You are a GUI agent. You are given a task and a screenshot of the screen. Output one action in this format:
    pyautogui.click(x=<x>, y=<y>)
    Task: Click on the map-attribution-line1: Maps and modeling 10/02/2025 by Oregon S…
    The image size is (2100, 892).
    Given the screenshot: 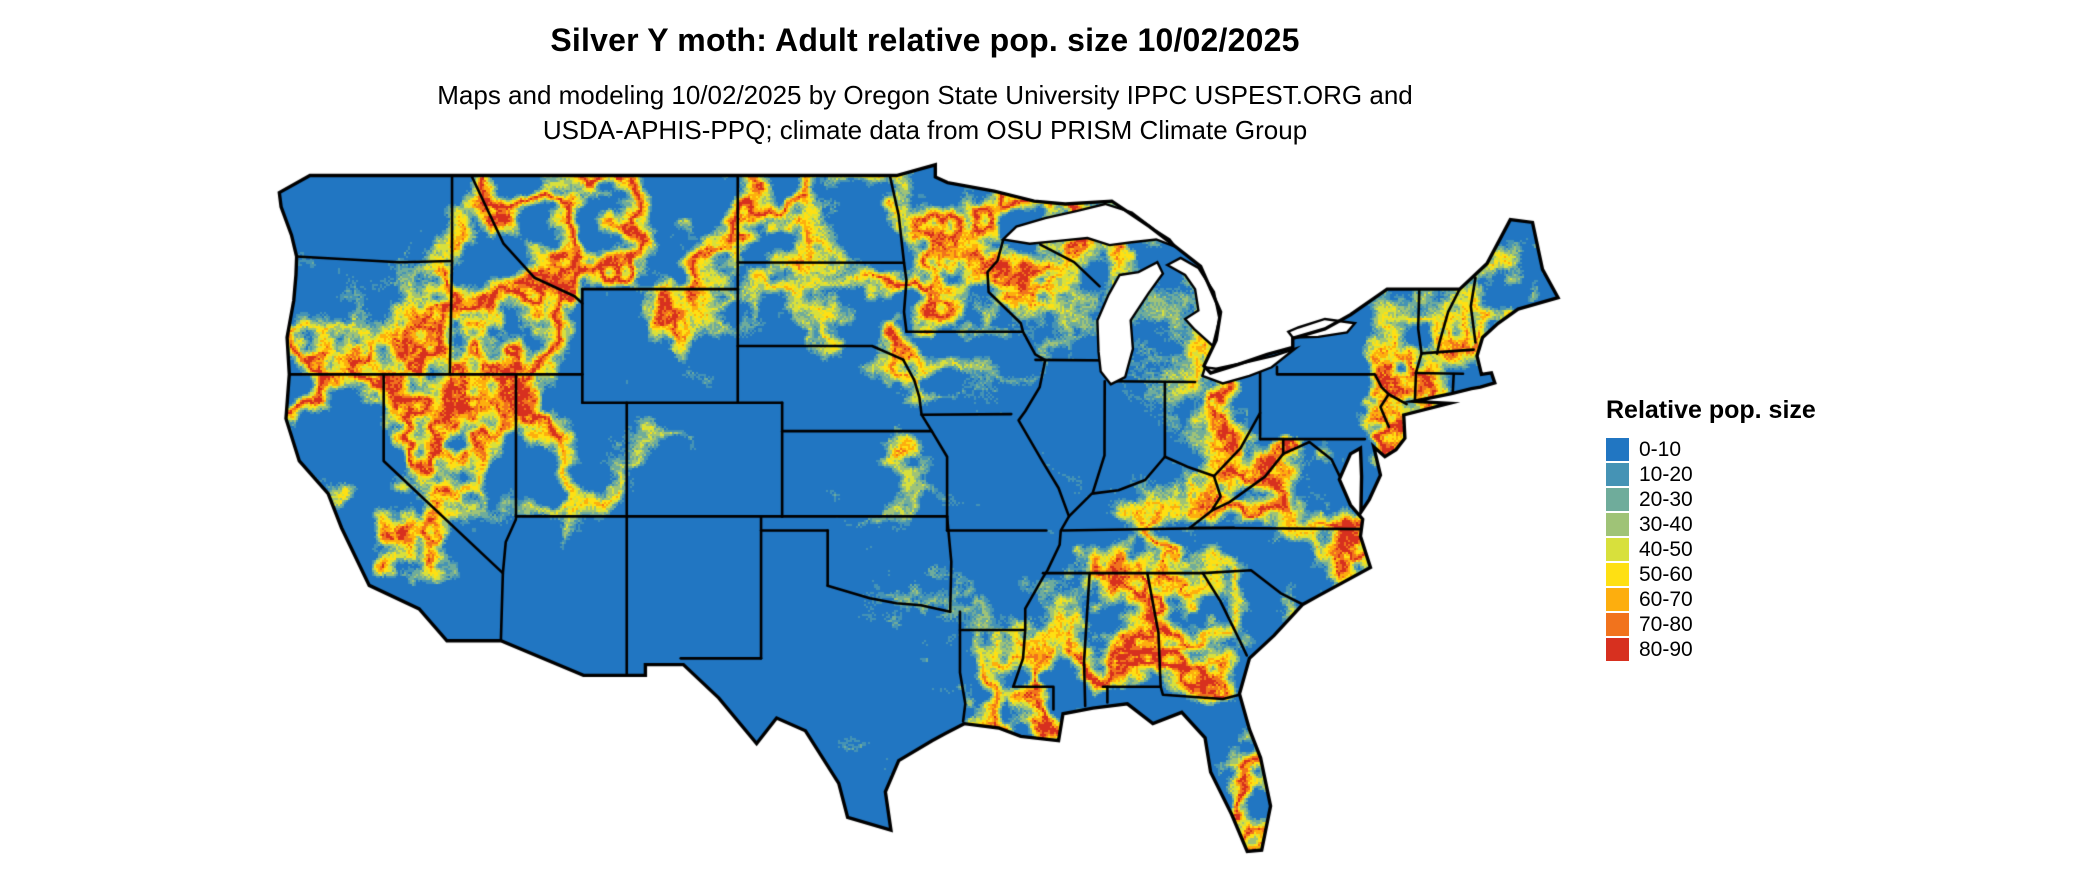 What is the action you would take?
    pyautogui.click(x=925, y=95)
    